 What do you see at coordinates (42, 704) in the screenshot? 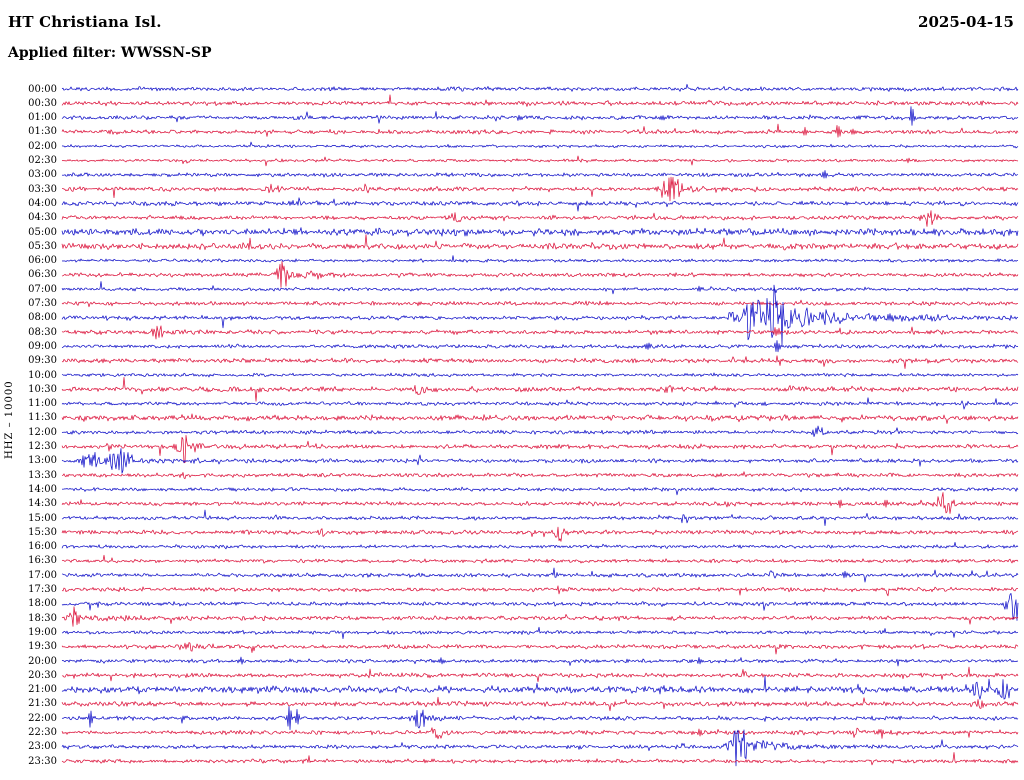
I see `time-label: 21:30` at bounding box center [42, 704].